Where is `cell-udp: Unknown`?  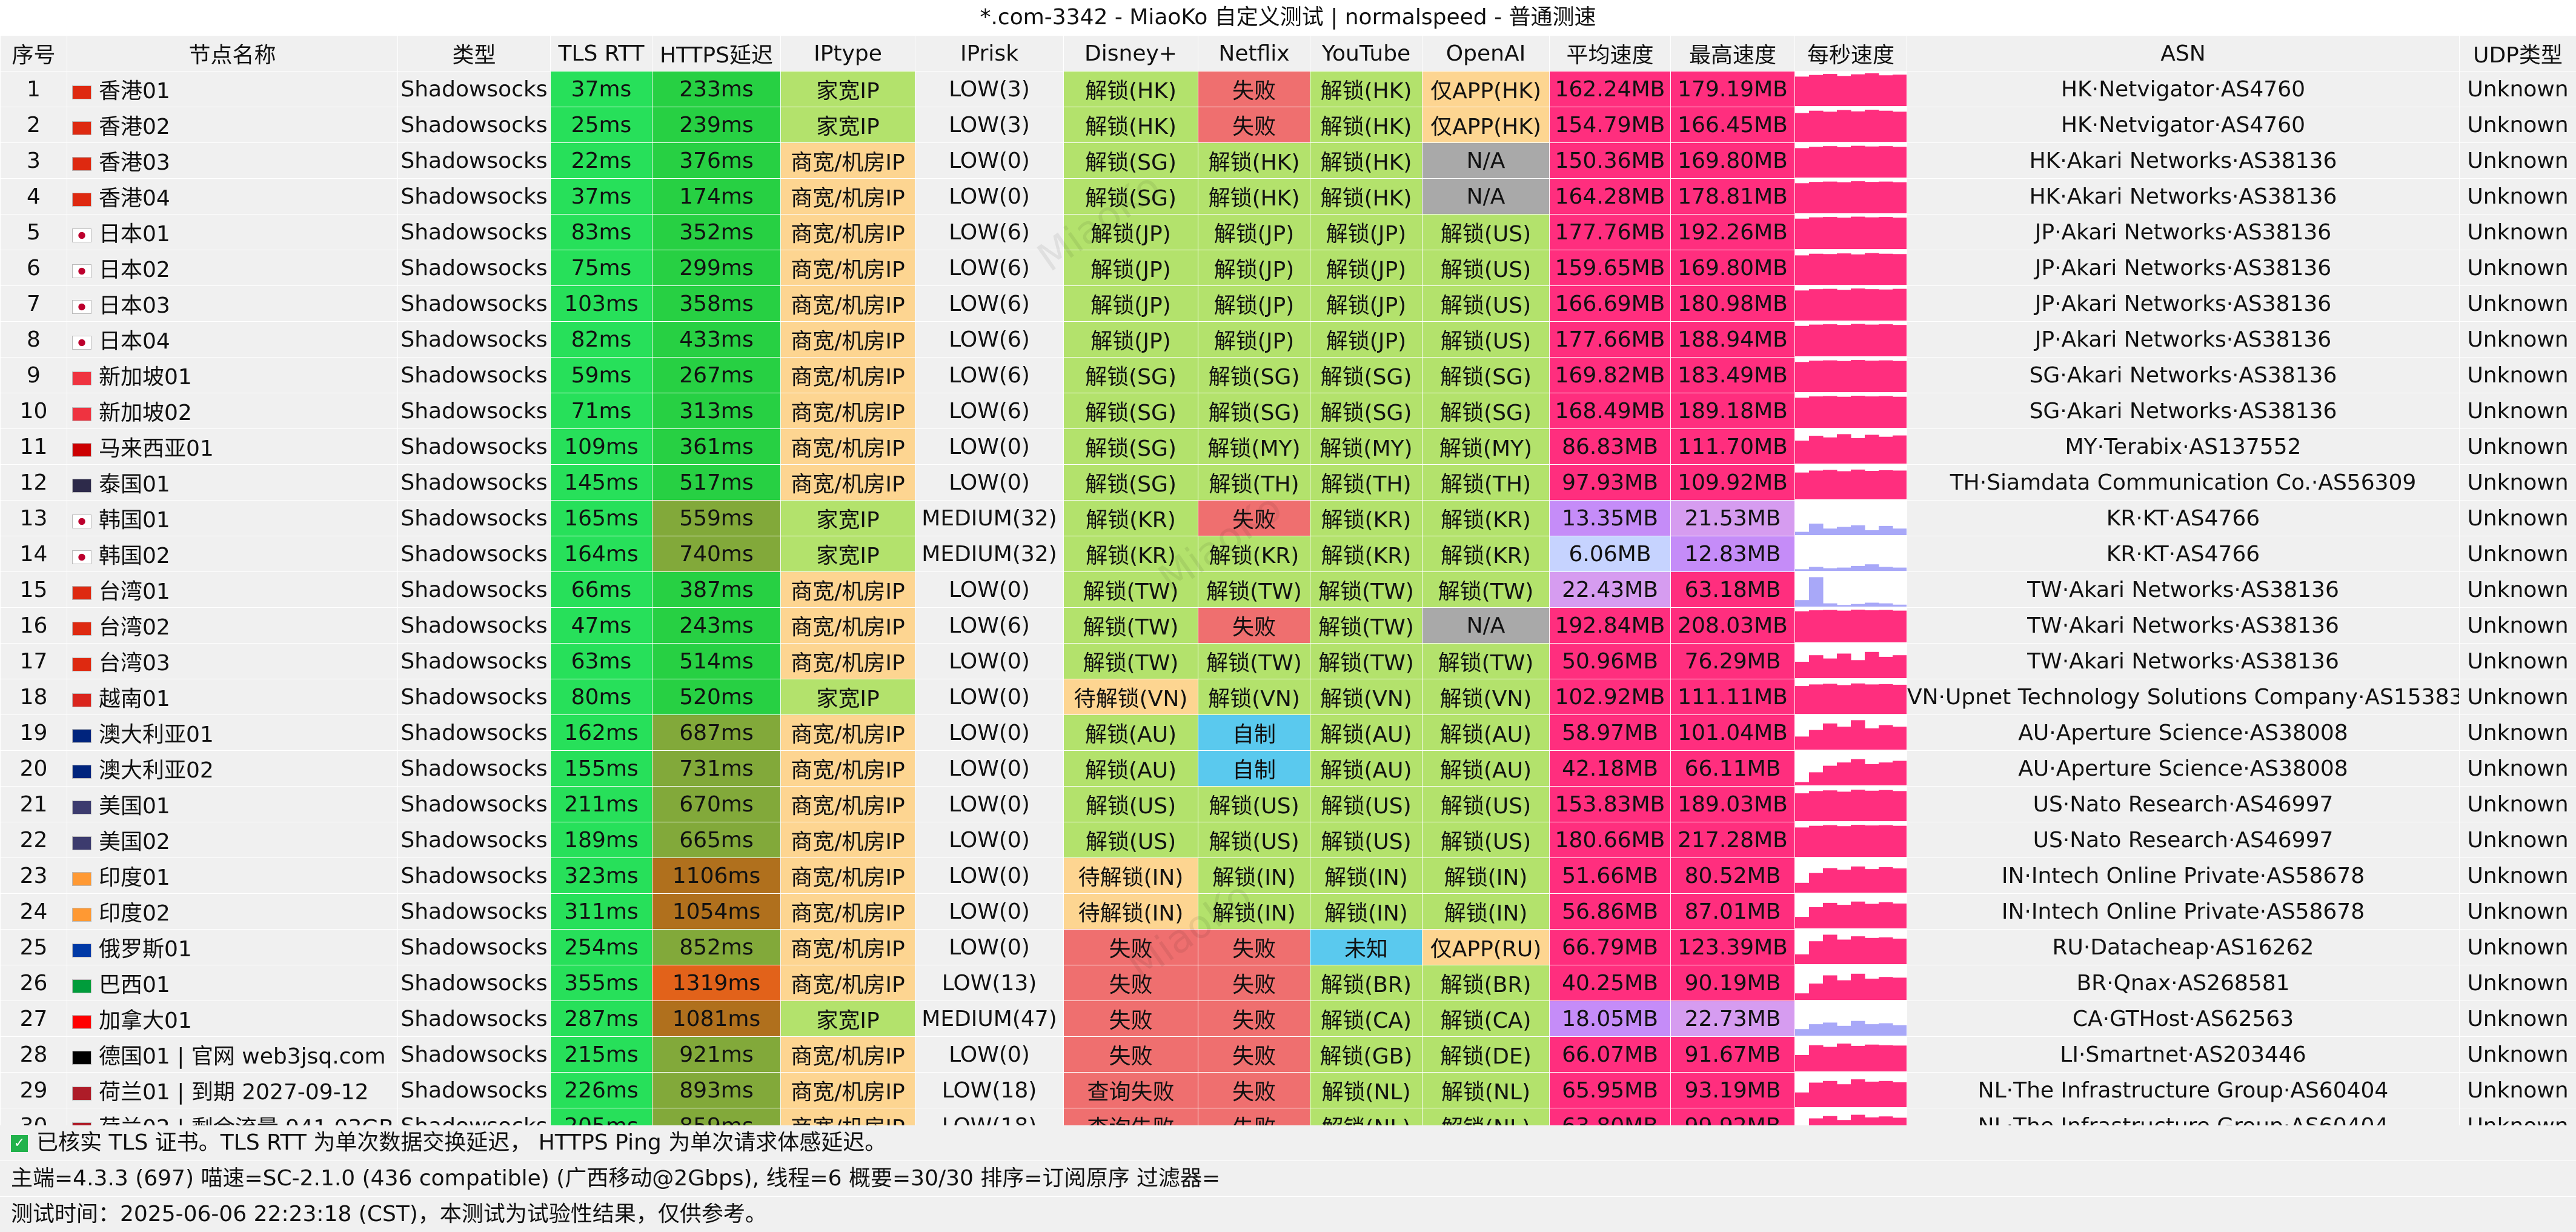
cell-udp: Unknown is located at coordinates (2518, 197).